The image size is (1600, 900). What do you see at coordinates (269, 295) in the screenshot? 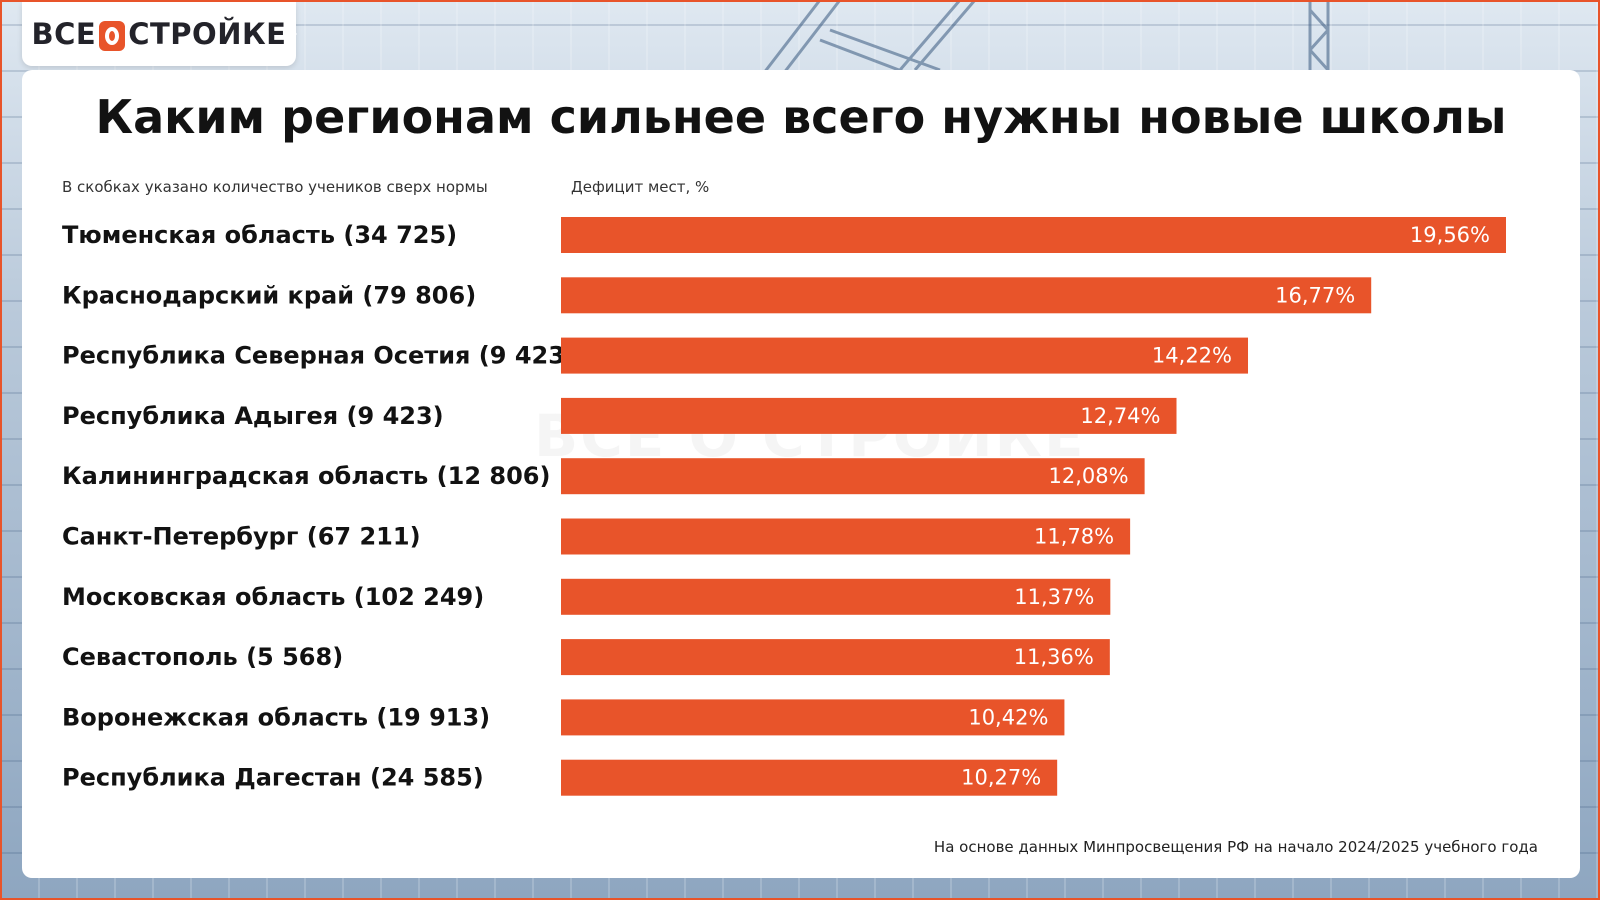
I see `category-label: Краснодарский край (79 806)` at bounding box center [269, 295].